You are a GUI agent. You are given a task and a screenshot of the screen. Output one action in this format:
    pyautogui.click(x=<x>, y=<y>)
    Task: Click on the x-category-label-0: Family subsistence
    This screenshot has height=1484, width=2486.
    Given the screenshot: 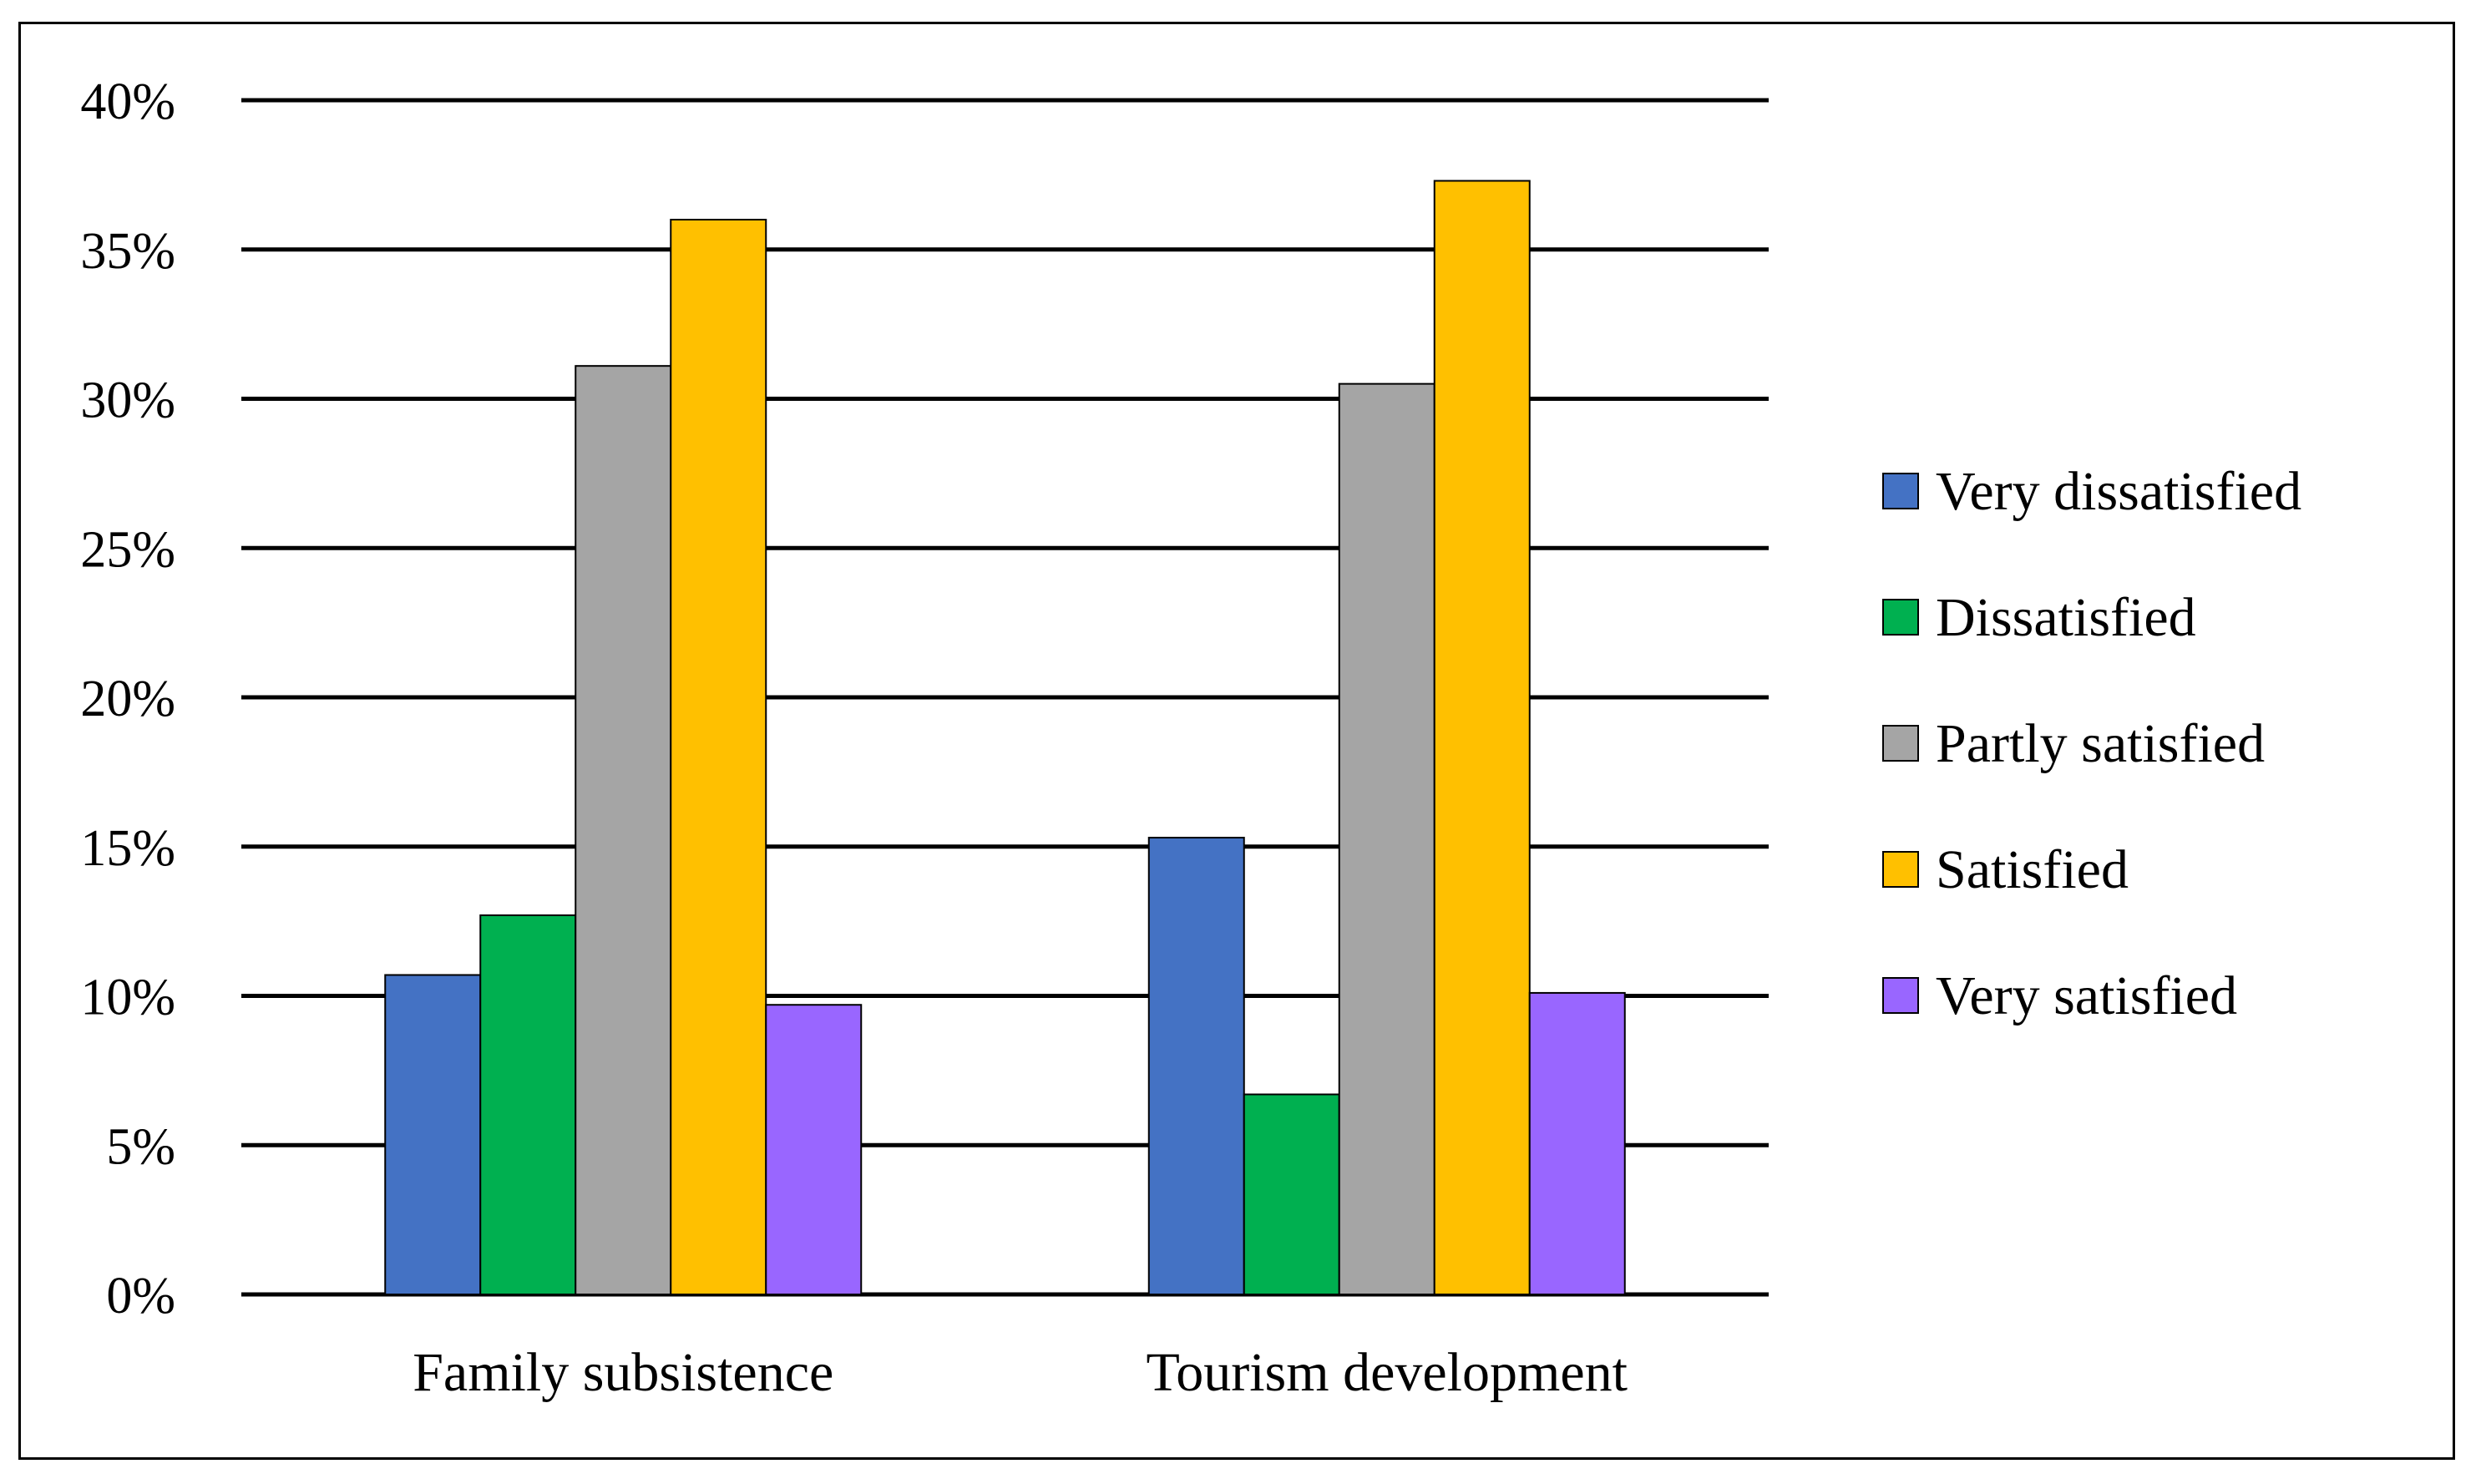 What is the action you would take?
    pyautogui.click(x=623, y=1372)
    